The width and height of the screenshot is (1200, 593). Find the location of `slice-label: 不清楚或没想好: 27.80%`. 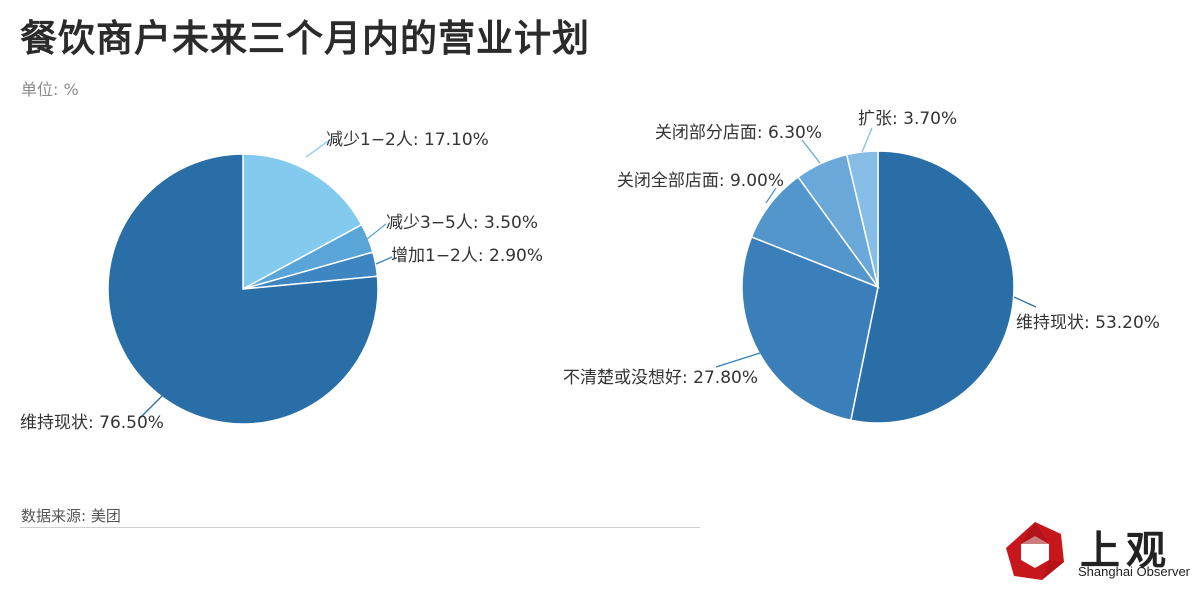

slice-label: 不清楚或没想好: 27.80% is located at coordinates (660, 378).